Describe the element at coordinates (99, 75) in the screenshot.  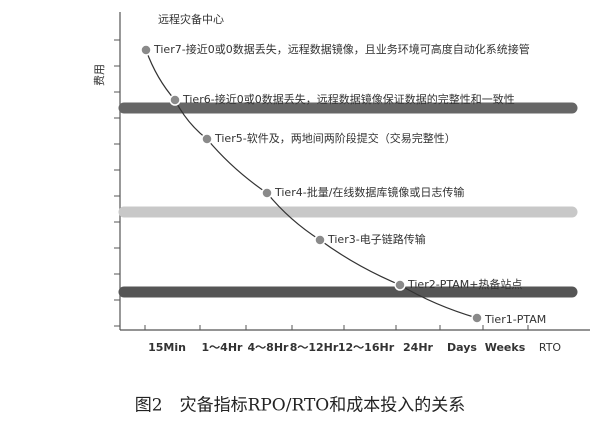
I see `y-axis-label: 费用` at that location.